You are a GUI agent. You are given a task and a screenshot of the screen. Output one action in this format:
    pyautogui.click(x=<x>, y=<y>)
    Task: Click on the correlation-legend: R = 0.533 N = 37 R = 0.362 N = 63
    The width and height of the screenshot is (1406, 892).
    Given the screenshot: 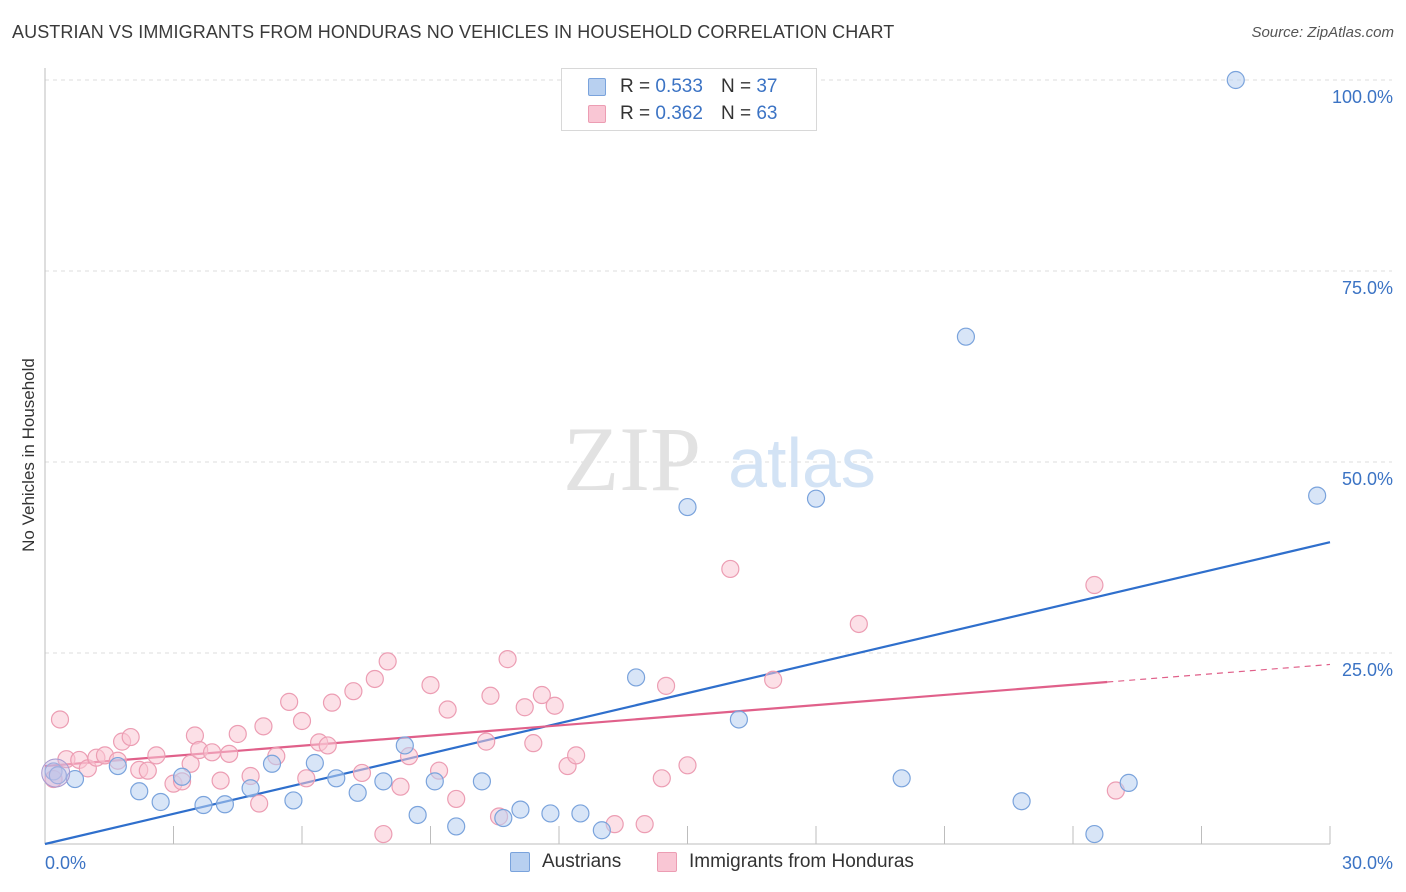 What is the action you would take?
    pyautogui.click(x=689, y=99)
    